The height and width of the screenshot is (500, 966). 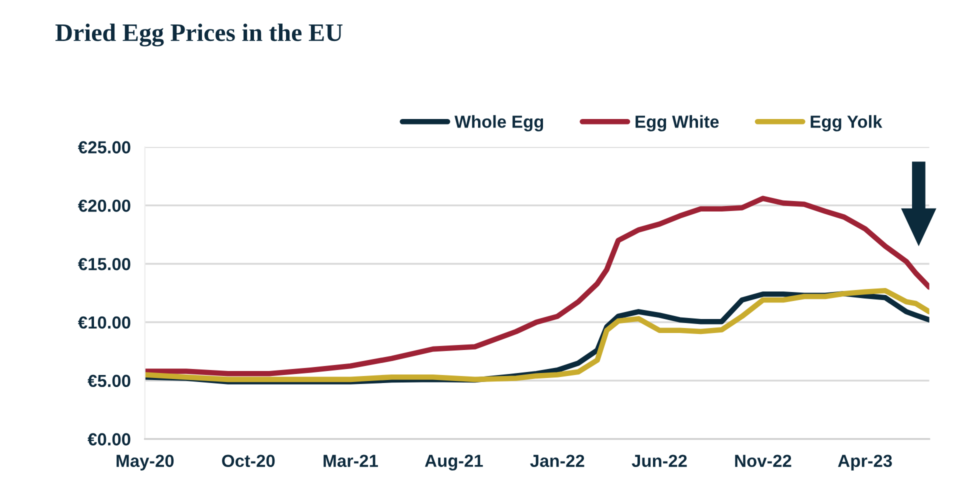 What do you see at coordinates (865, 462) in the screenshot?
I see `x-tick-label: Apr-23` at bounding box center [865, 462].